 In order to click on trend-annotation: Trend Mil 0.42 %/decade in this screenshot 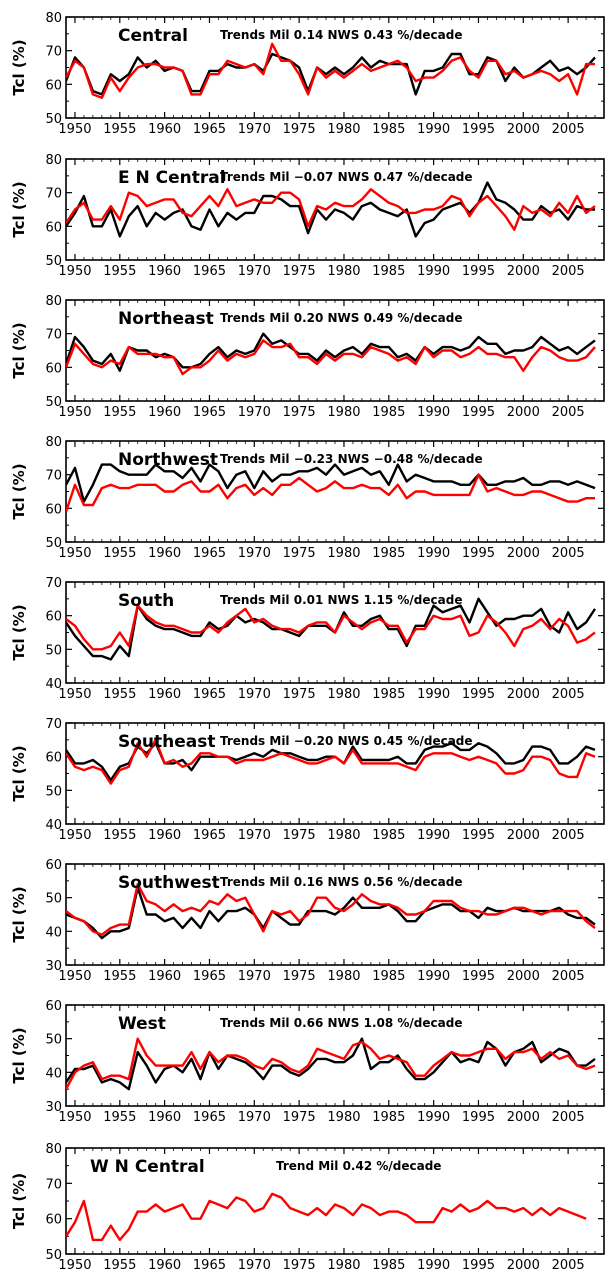, I will do `click(358, 1166)`.